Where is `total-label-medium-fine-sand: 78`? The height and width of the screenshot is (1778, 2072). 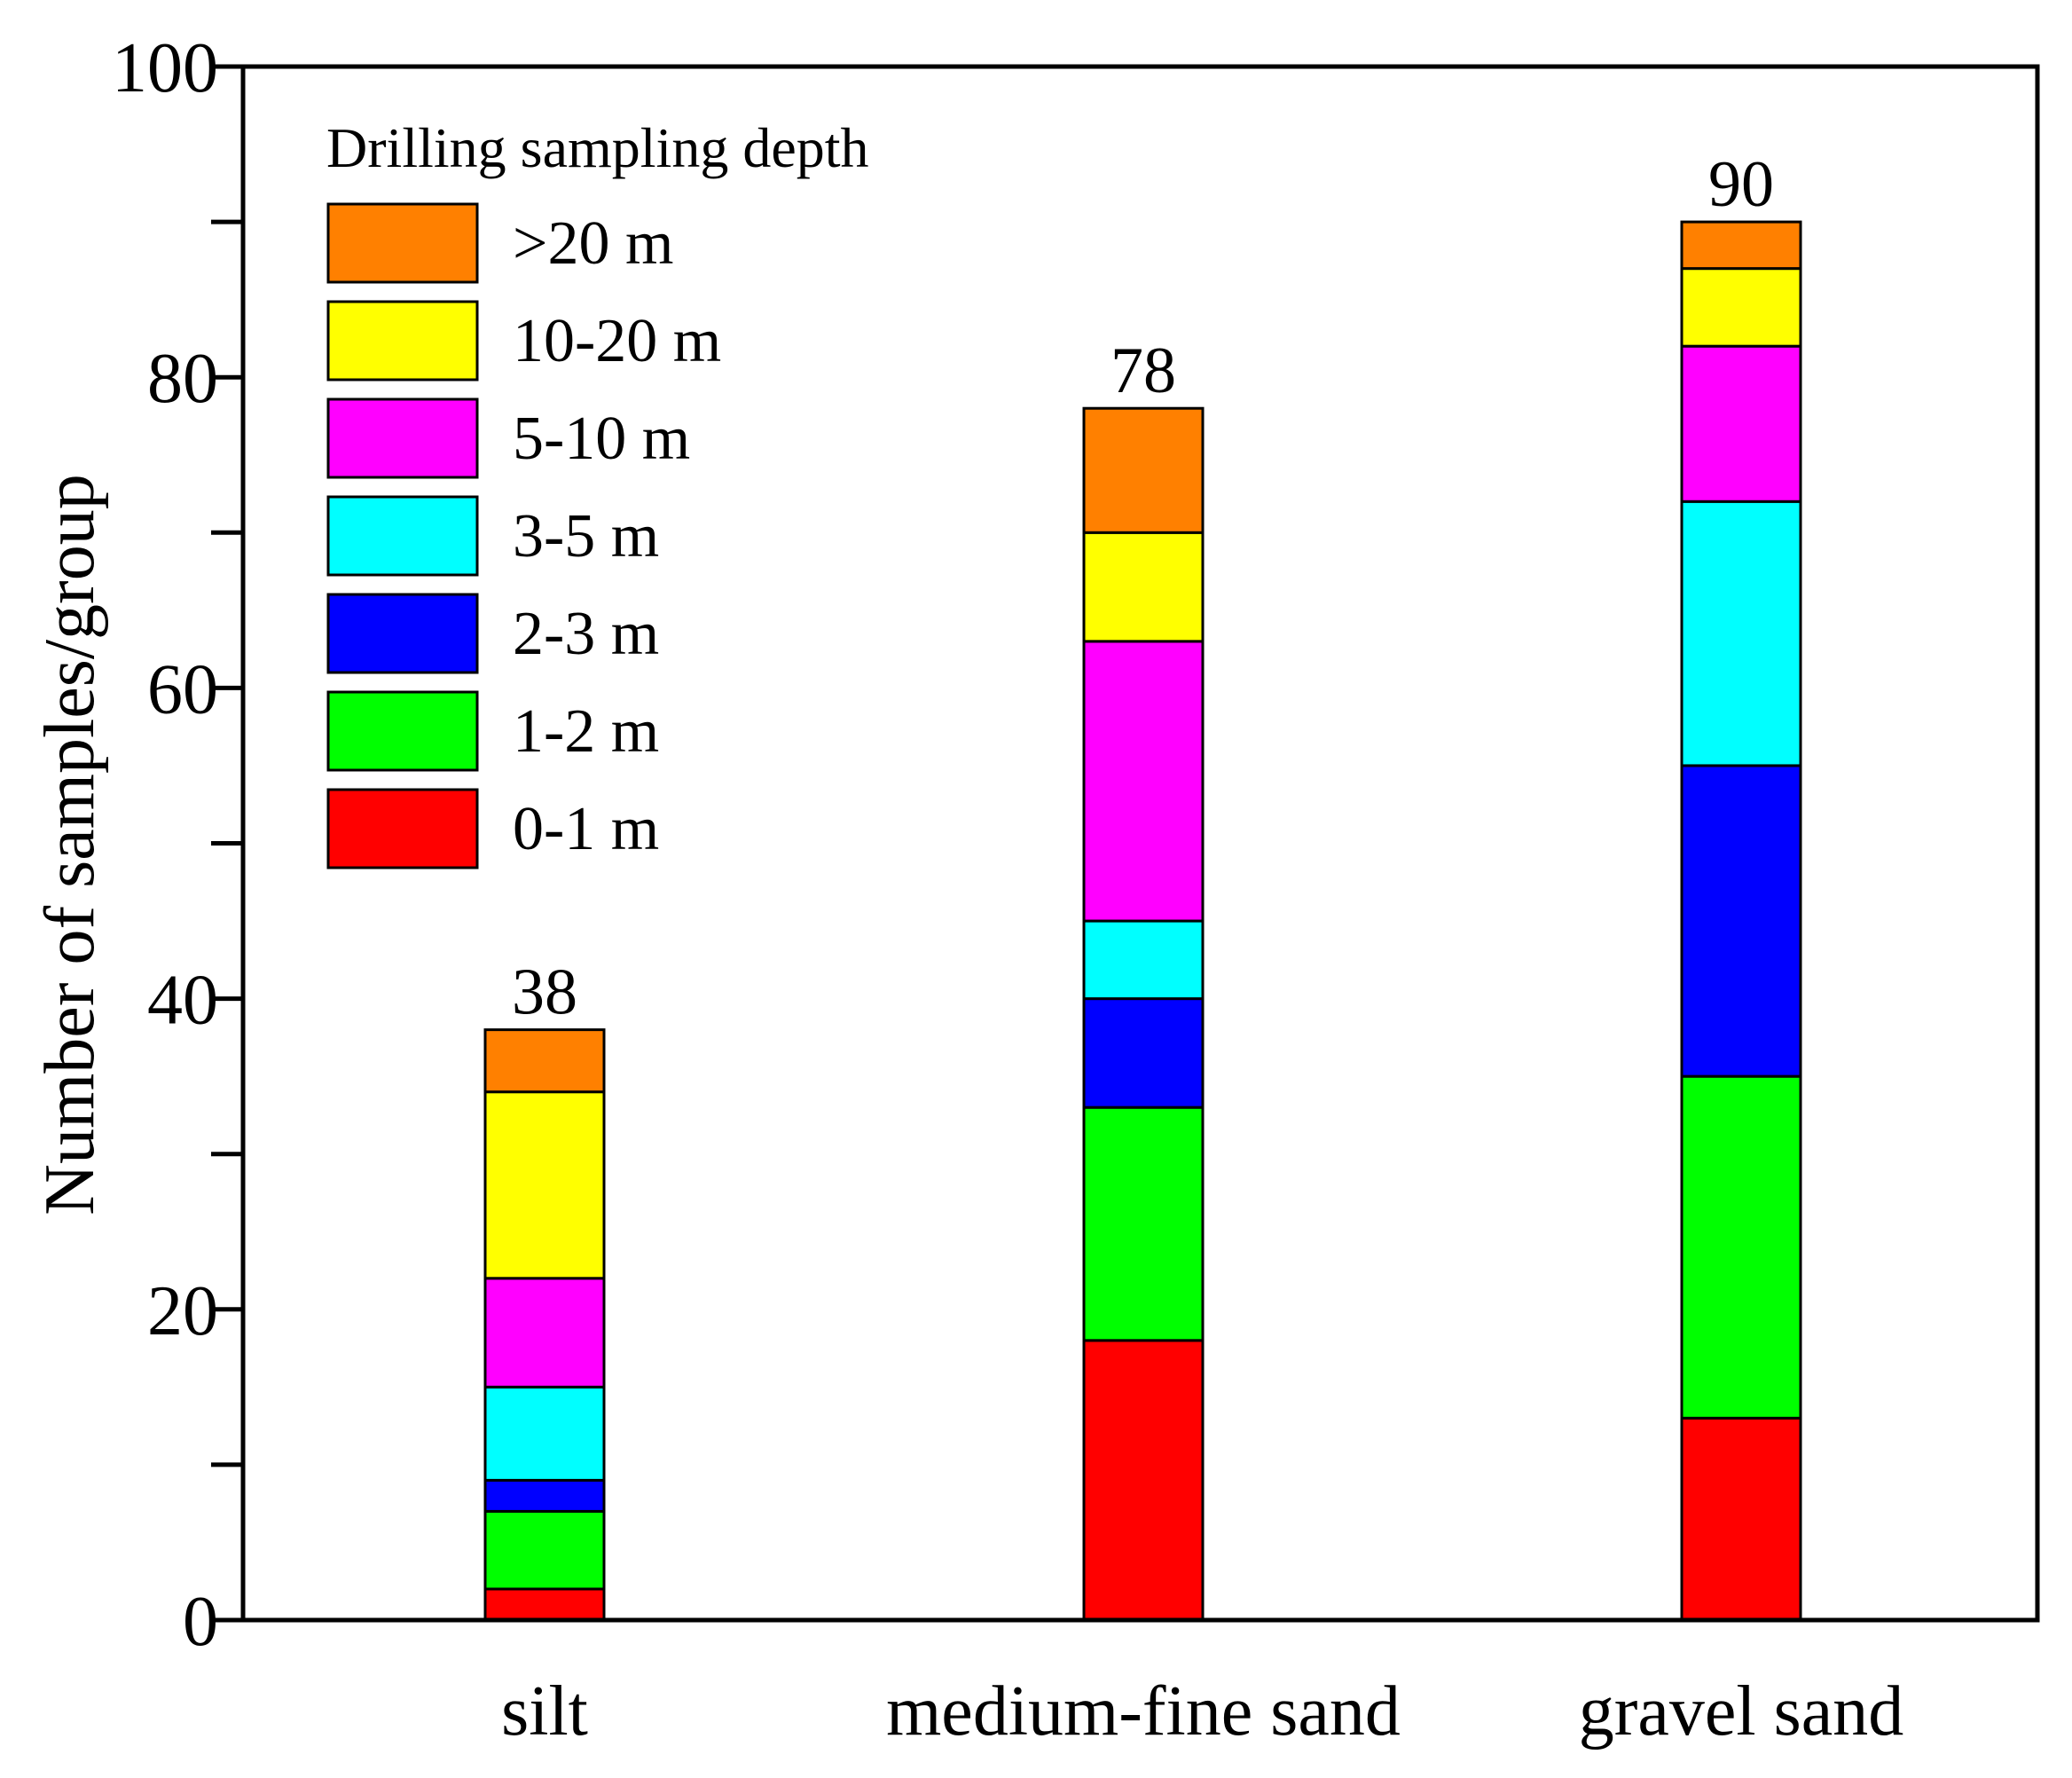
total-label-medium-fine-sand: 78 is located at coordinates (1143, 370).